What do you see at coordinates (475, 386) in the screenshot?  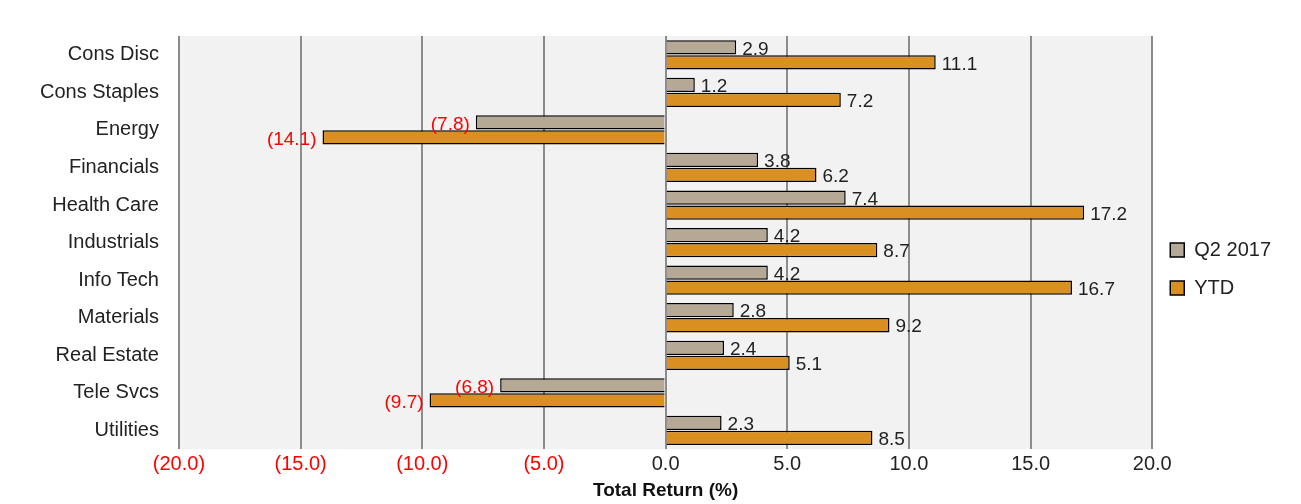 I see `data-label: (6.8)` at bounding box center [475, 386].